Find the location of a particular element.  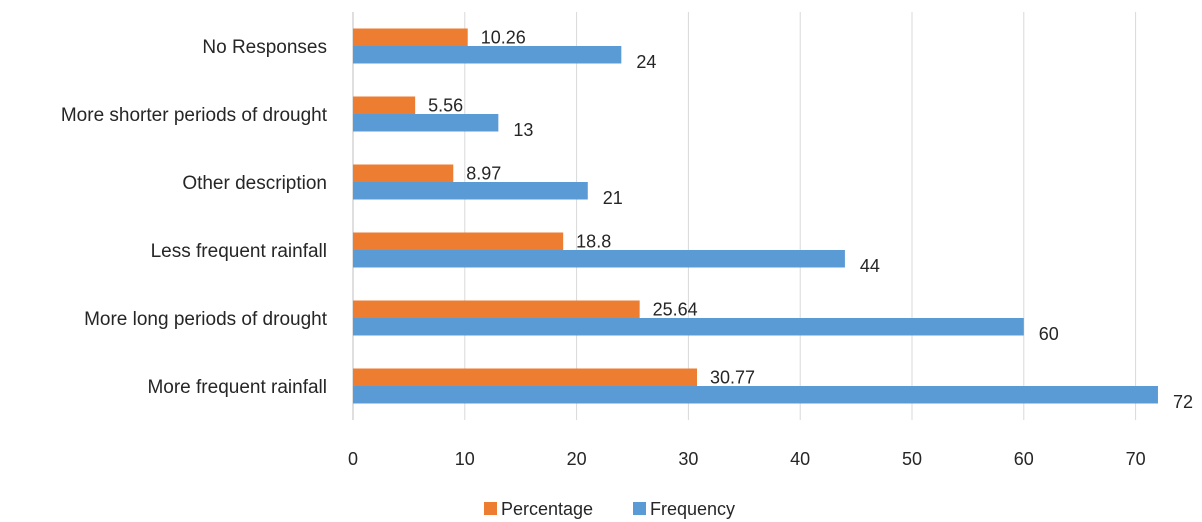

x-axis-ticks: 0 10 20 30 40 50 60 70 is located at coordinates (747, 459).